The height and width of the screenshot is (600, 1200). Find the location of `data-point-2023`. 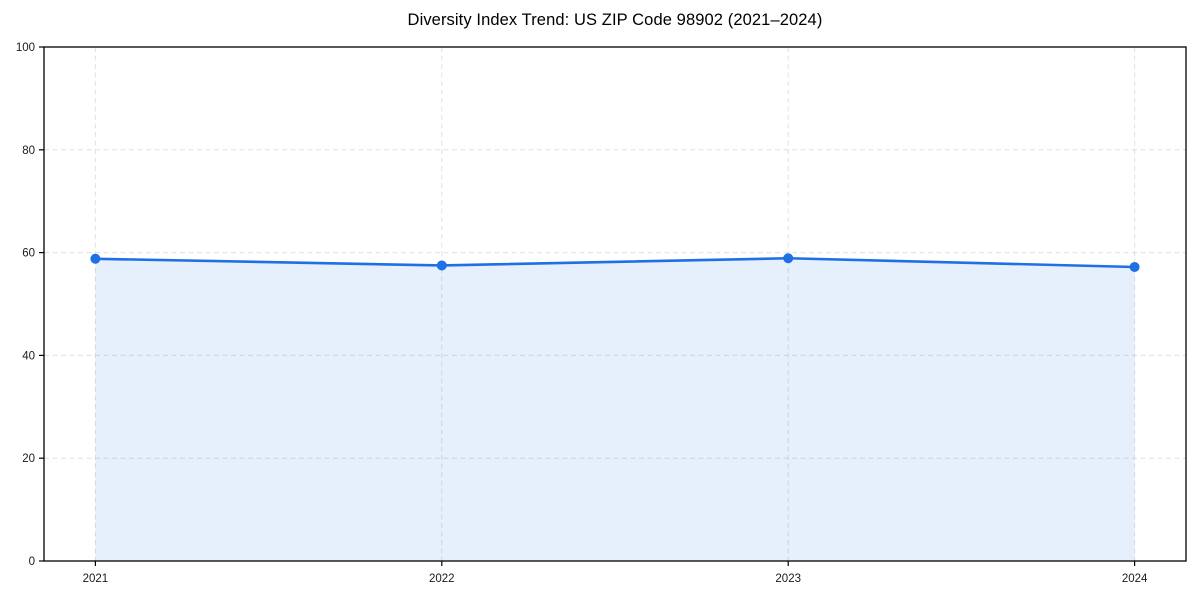

data-point-2023 is located at coordinates (788, 258).